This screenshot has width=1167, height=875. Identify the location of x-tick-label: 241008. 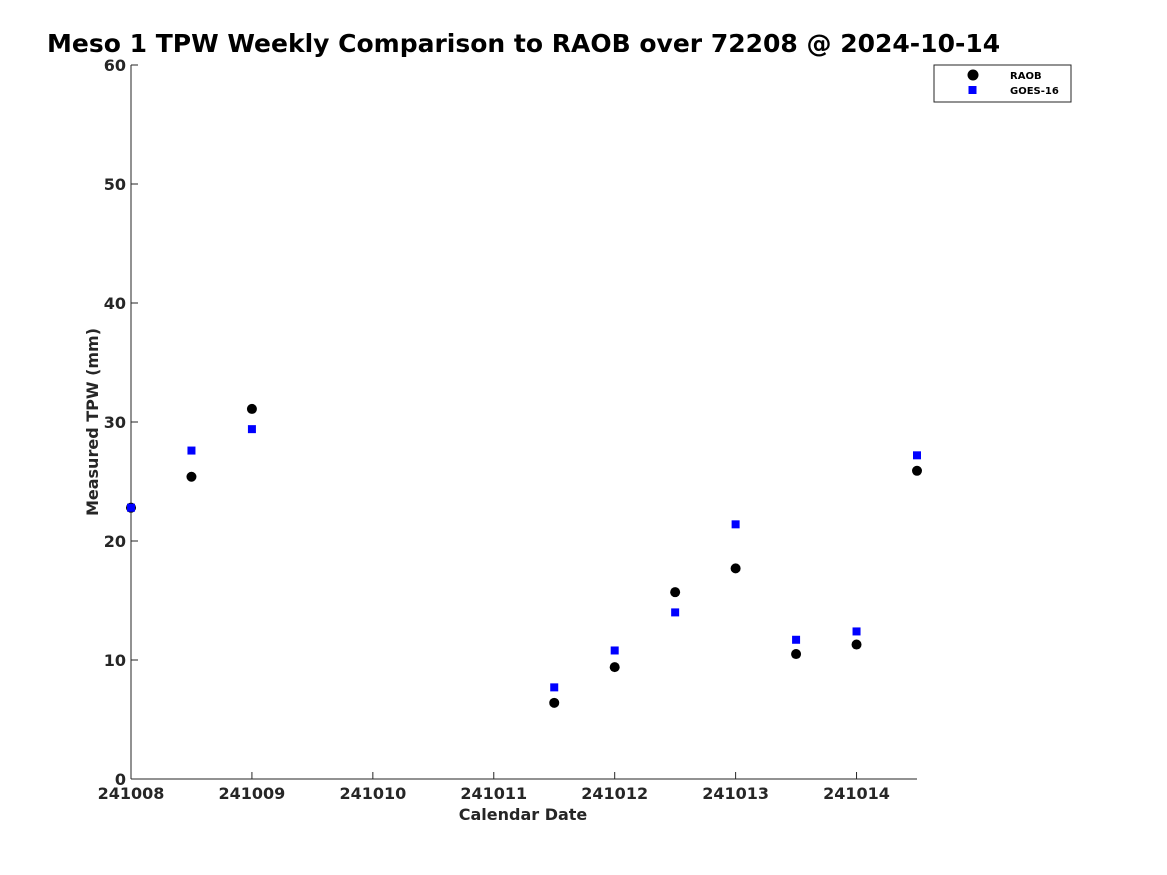
(131, 793).